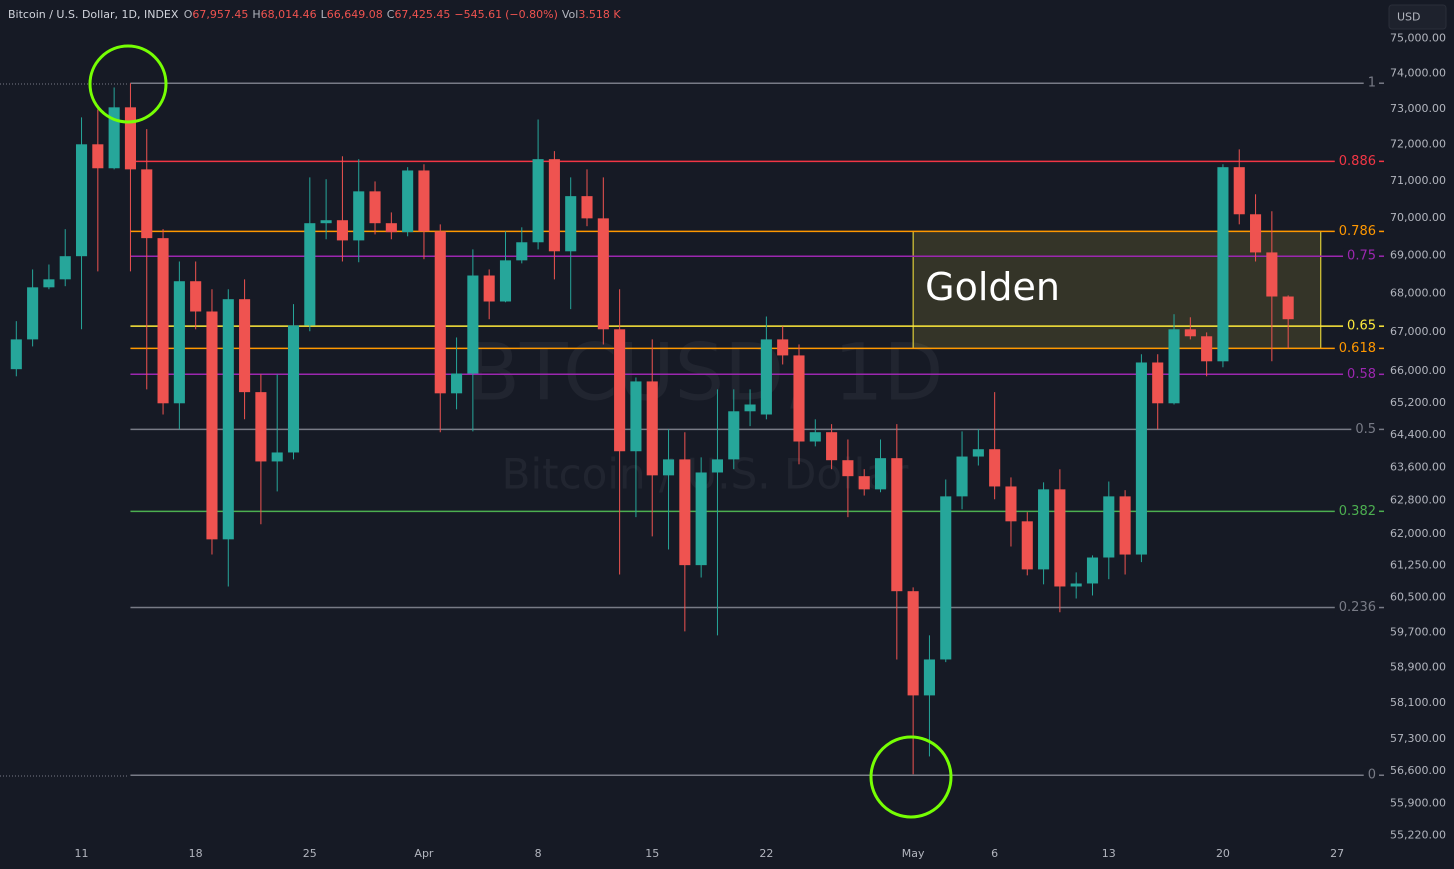 Image resolution: width=1454 pixels, height=869 pixels. Describe the element at coordinates (1418, 217) in the screenshot. I see `y-tick-label: 70,000.00` at that location.